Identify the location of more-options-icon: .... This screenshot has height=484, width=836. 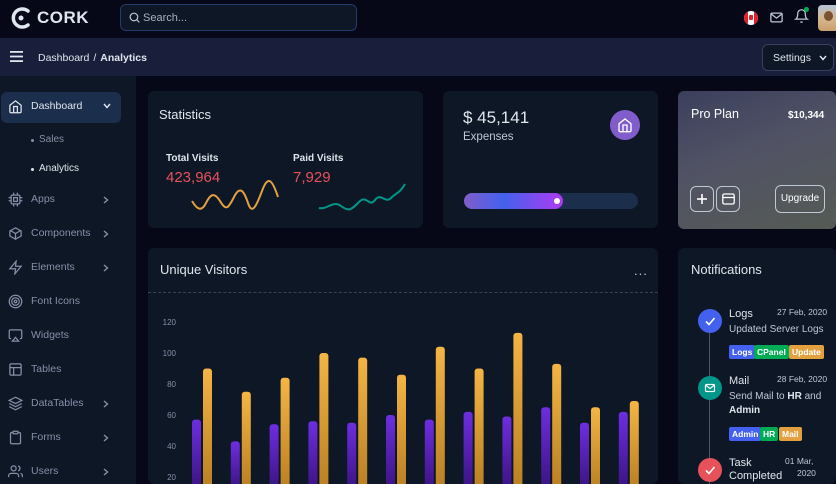
(641, 270).